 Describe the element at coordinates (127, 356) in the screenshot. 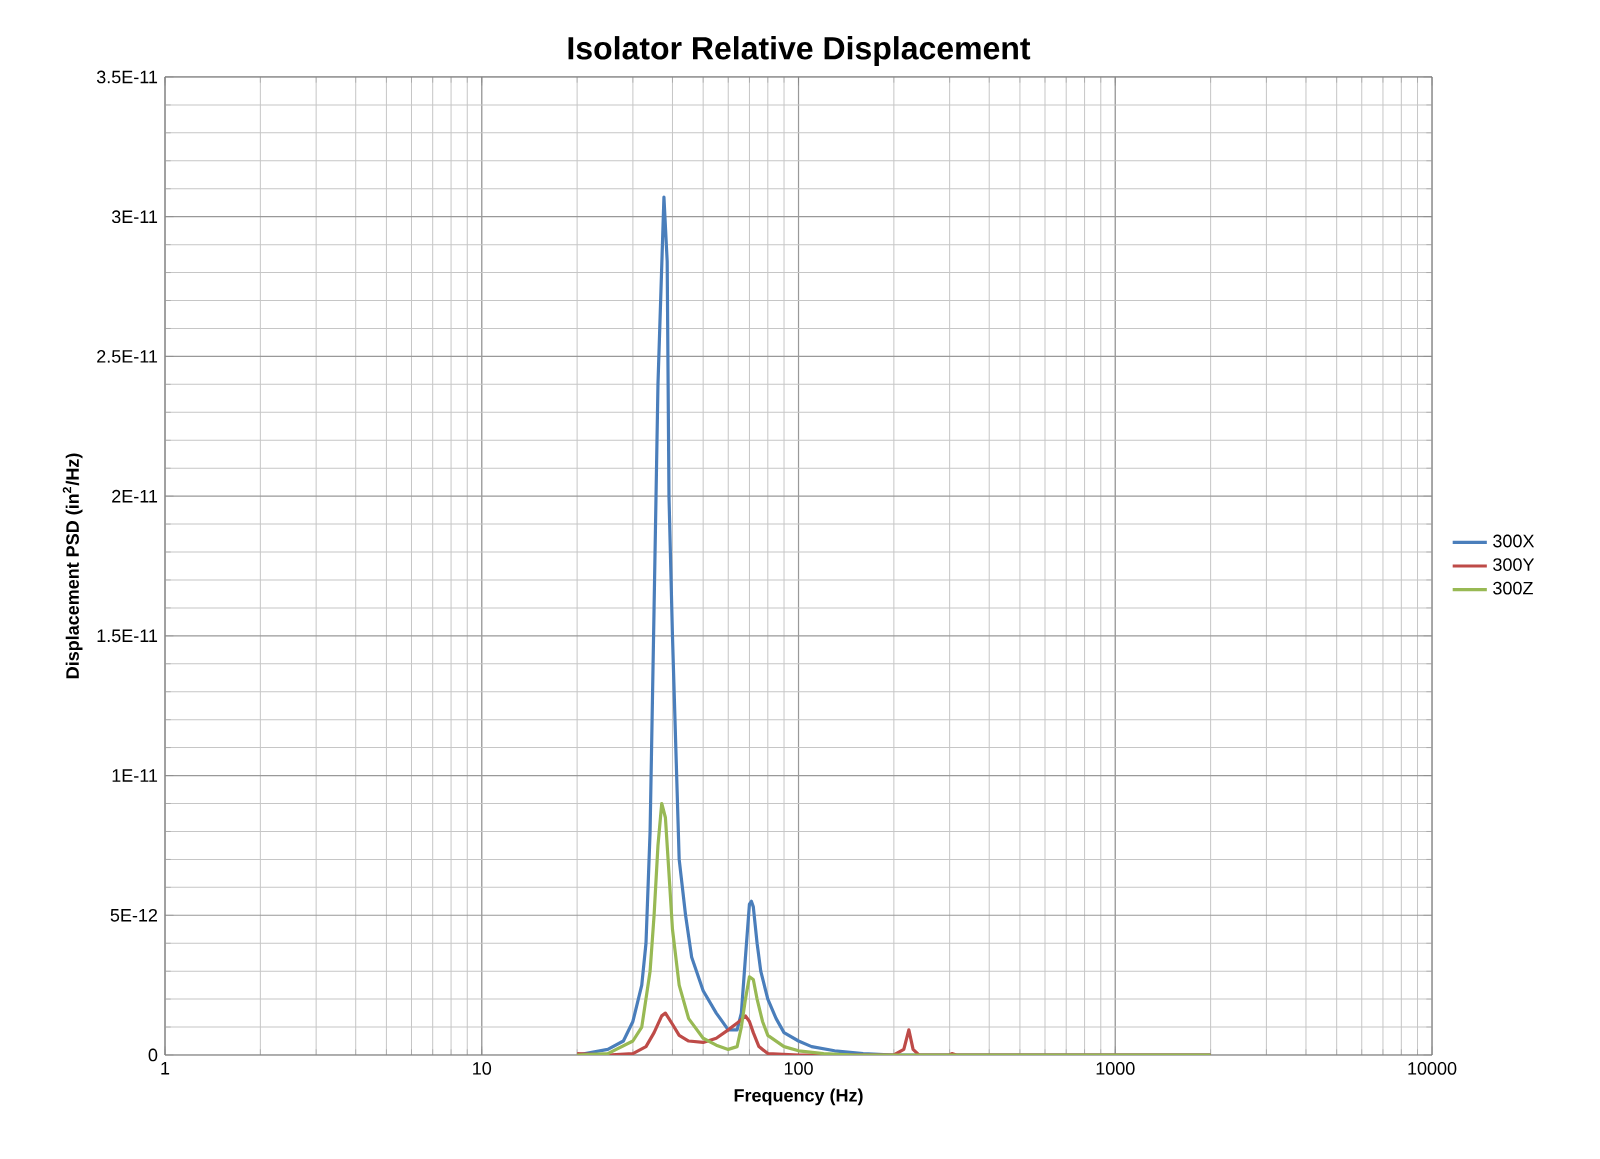

I see `y-tick-label: 2.5E-11` at that location.